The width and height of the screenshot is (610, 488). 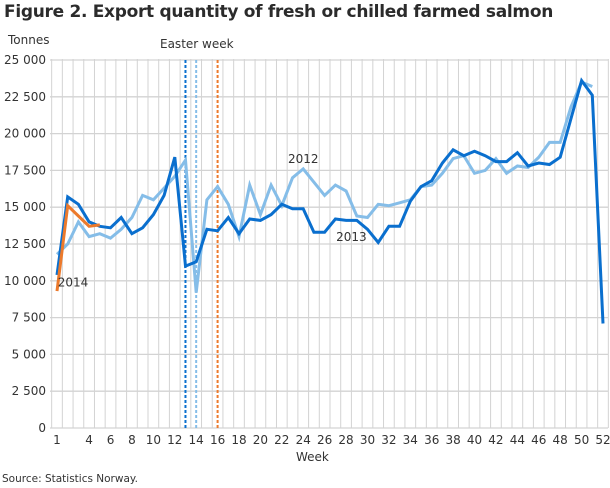 What do you see at coordinates (196, 440) in the screenshot?
I see `x-tick-label: 14` at bounding box center [196, 440].